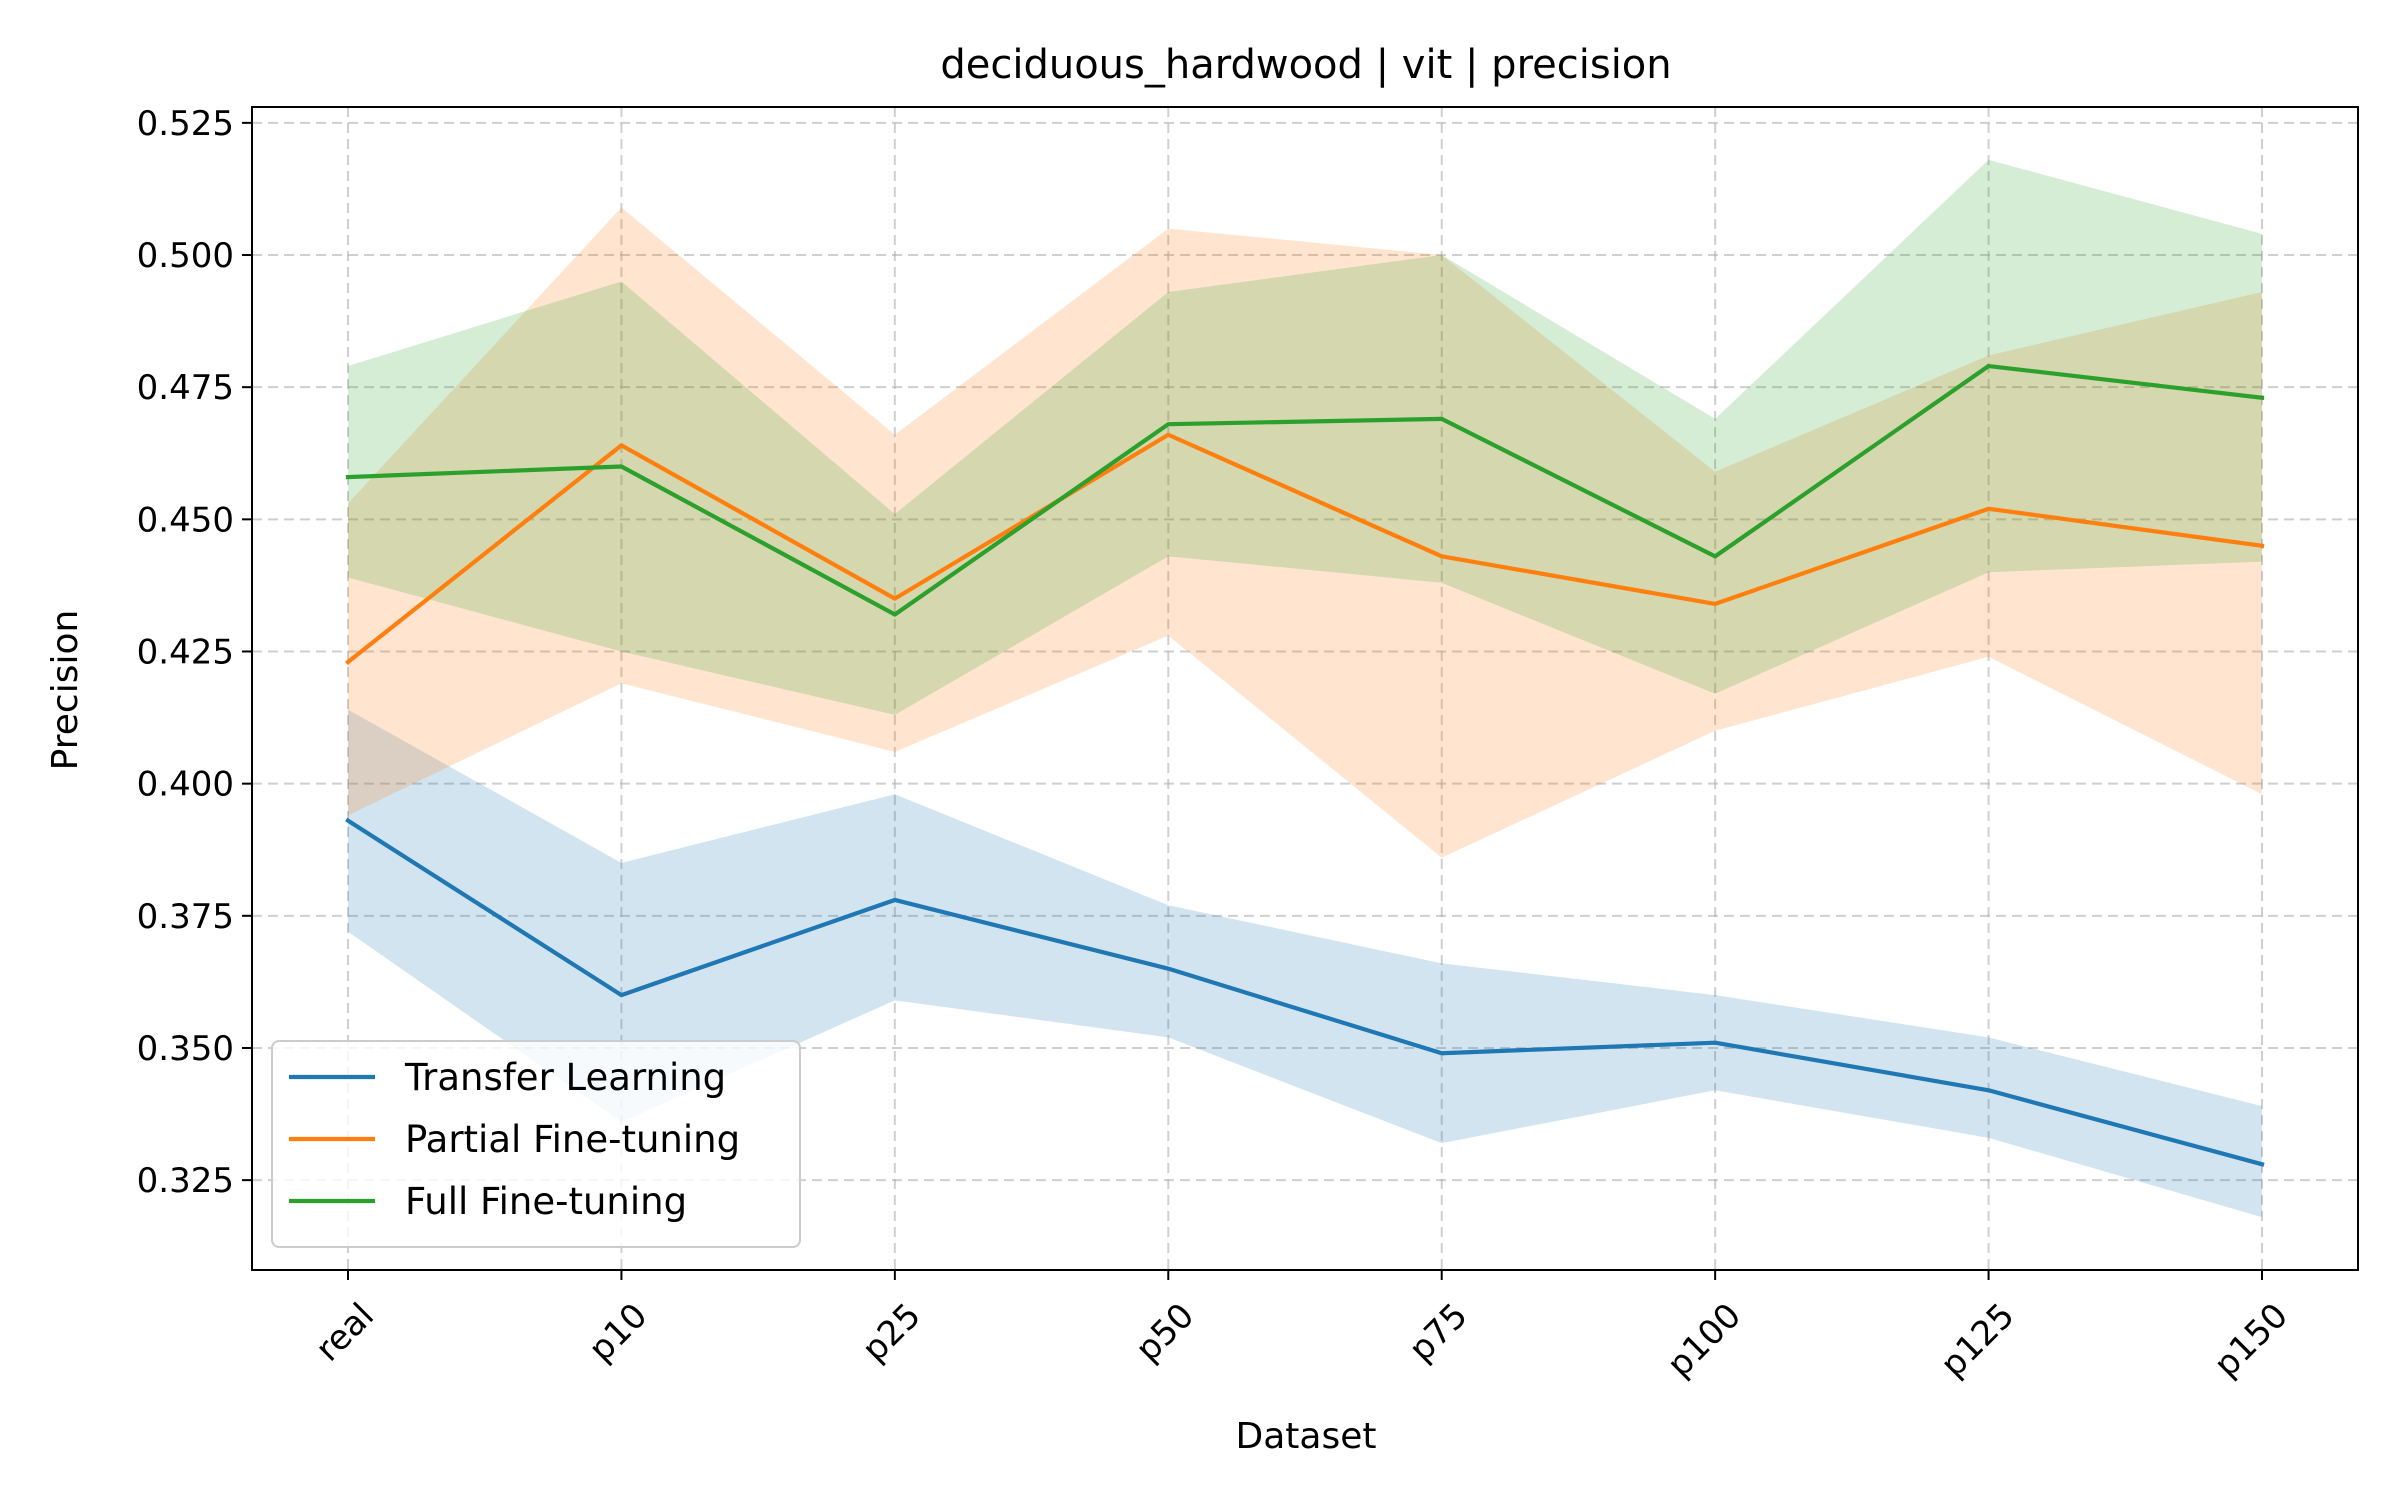 This screenshot has height=1500, width=2400. I want to click on legend-label: Partial Fine-tuning, so click(572, 1139).